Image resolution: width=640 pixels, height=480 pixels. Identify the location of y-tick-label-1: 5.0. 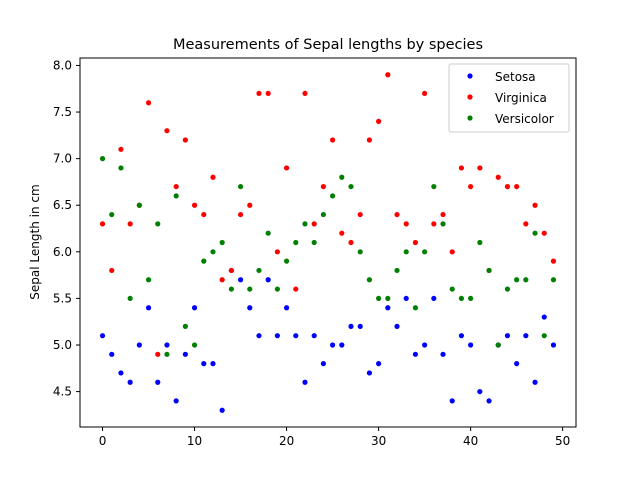
(62, 345).